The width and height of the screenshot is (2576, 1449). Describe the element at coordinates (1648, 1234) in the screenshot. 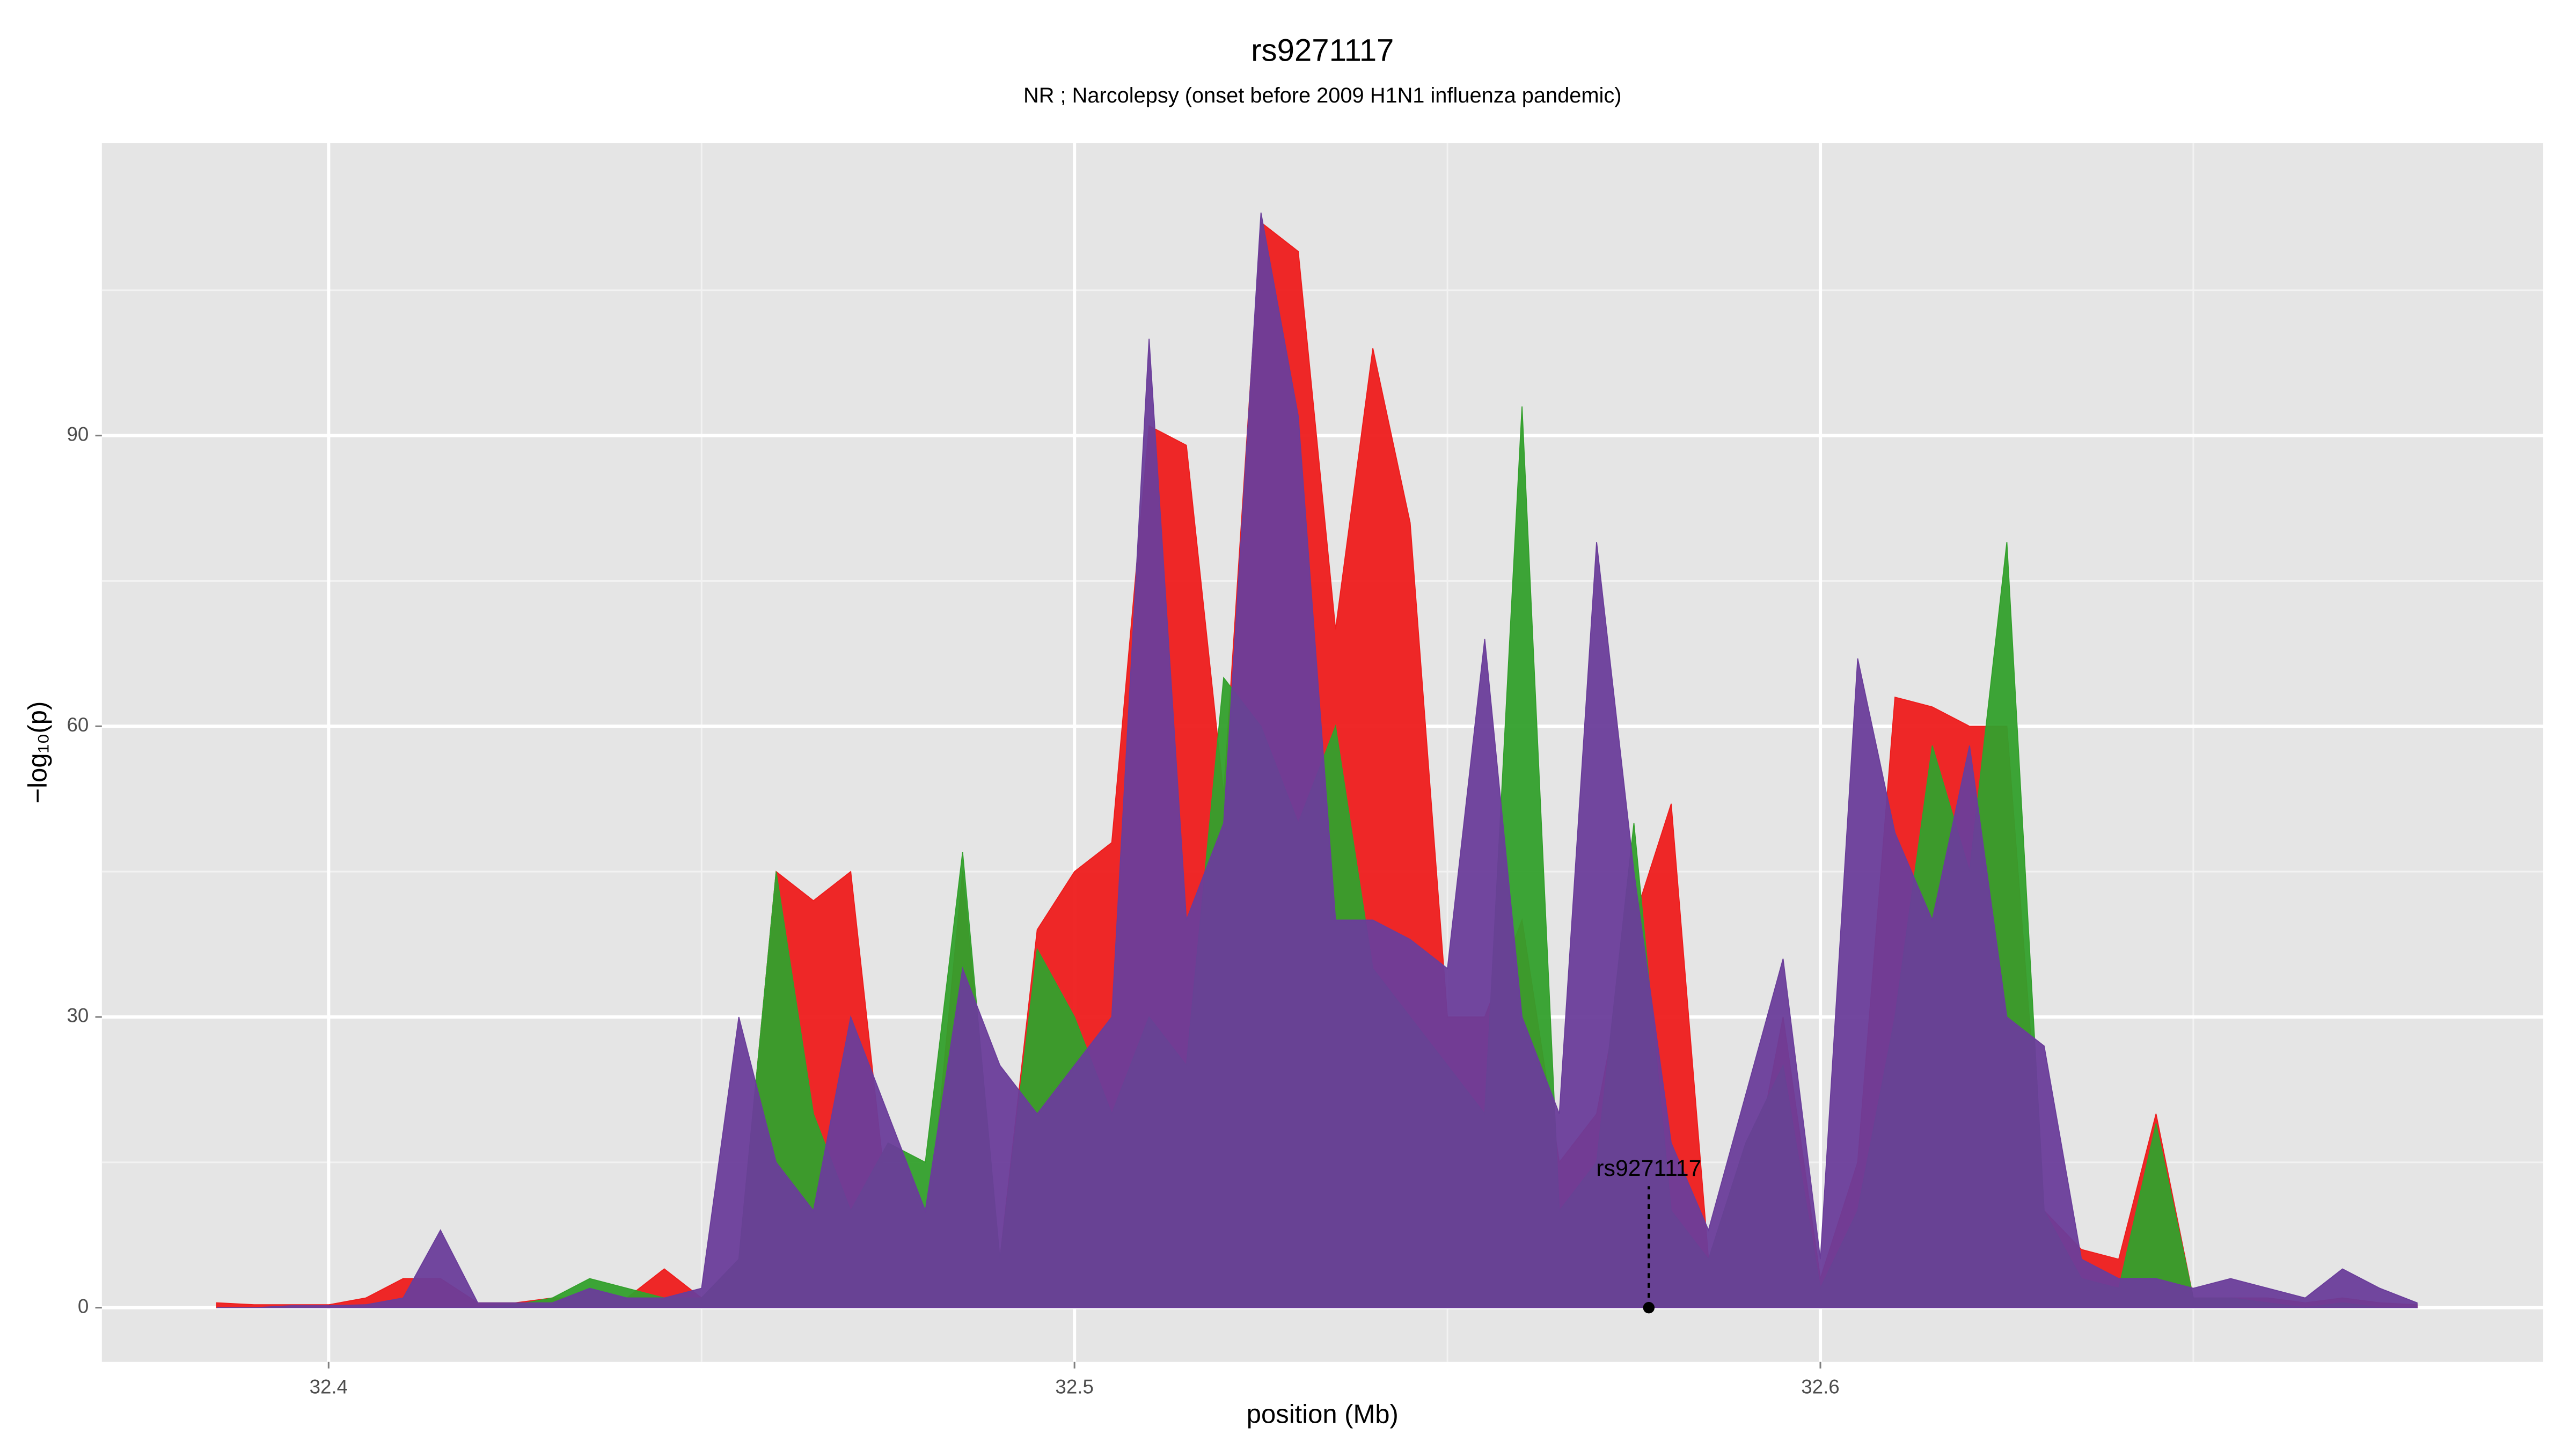

I see `annotation: rs9271117` at that location.